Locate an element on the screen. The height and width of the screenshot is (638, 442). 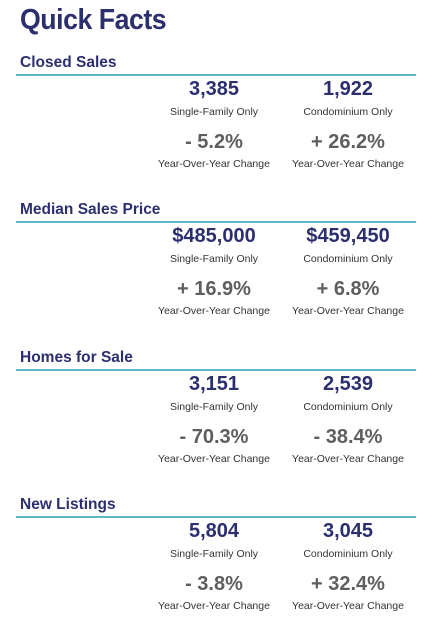
metric-value: 2,539 is located at coordinates (348, 384).